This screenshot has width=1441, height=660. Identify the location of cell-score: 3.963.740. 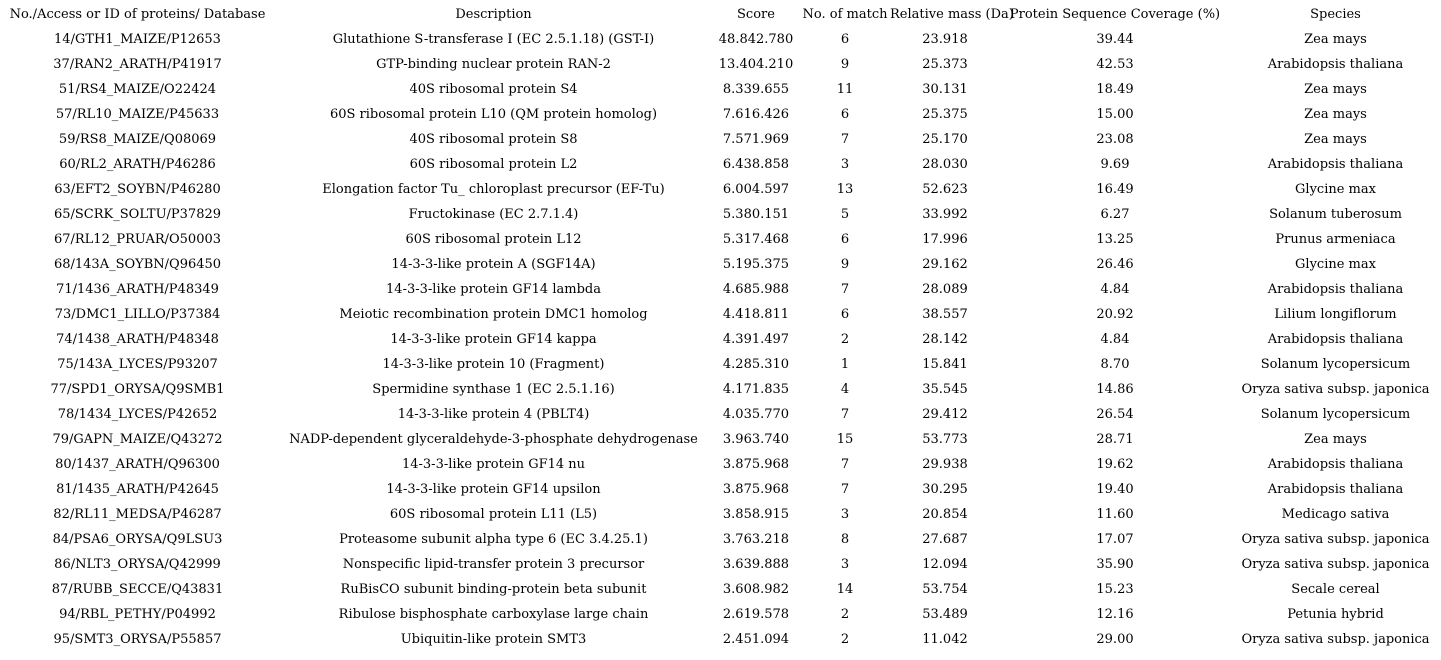
(756, 439).